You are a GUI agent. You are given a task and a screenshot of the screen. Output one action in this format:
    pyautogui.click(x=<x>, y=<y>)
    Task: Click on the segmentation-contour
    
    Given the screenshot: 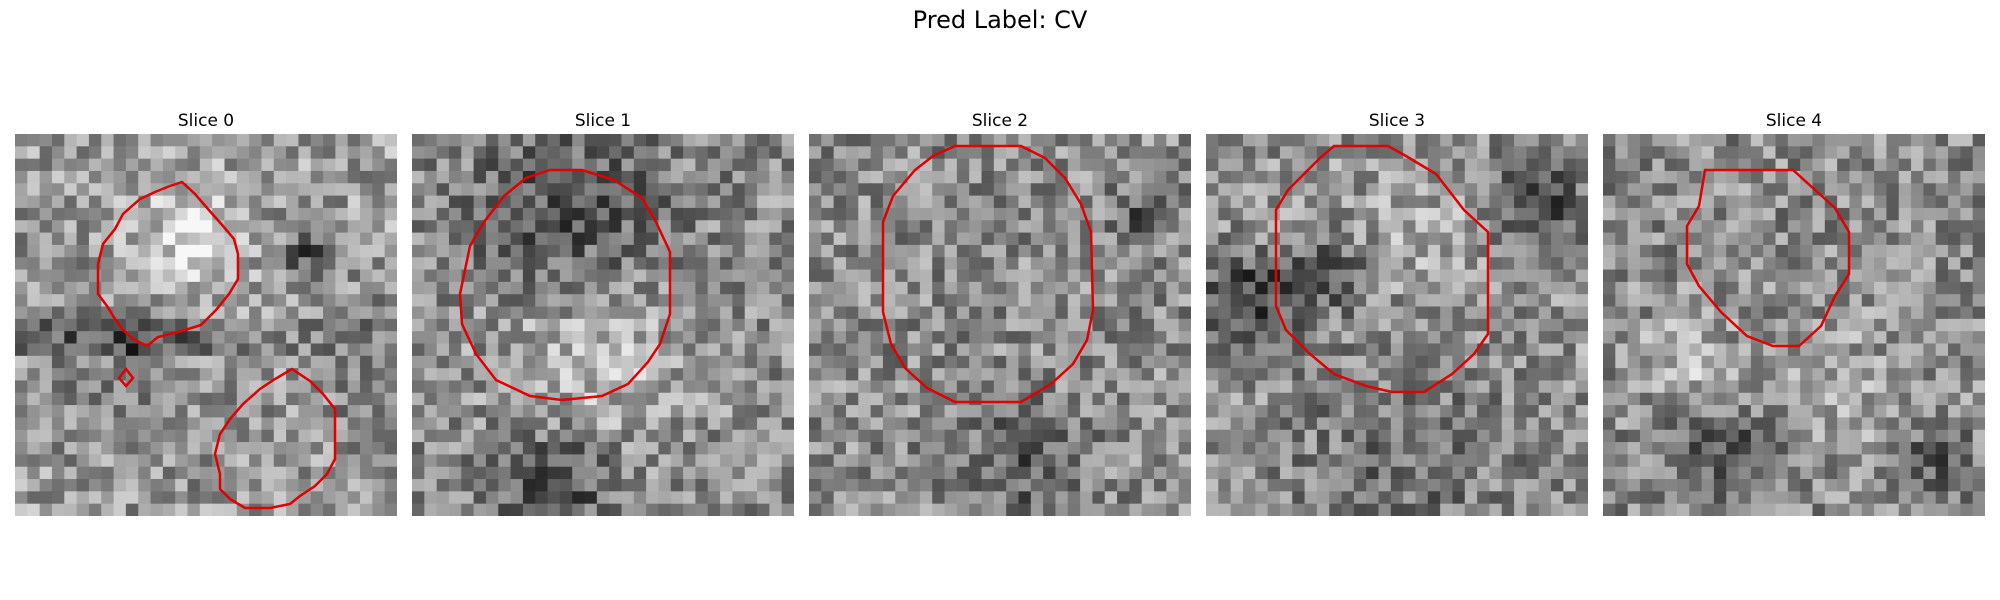 What is the action you would take?
    pyautogui.click(x=168, y=264)
    